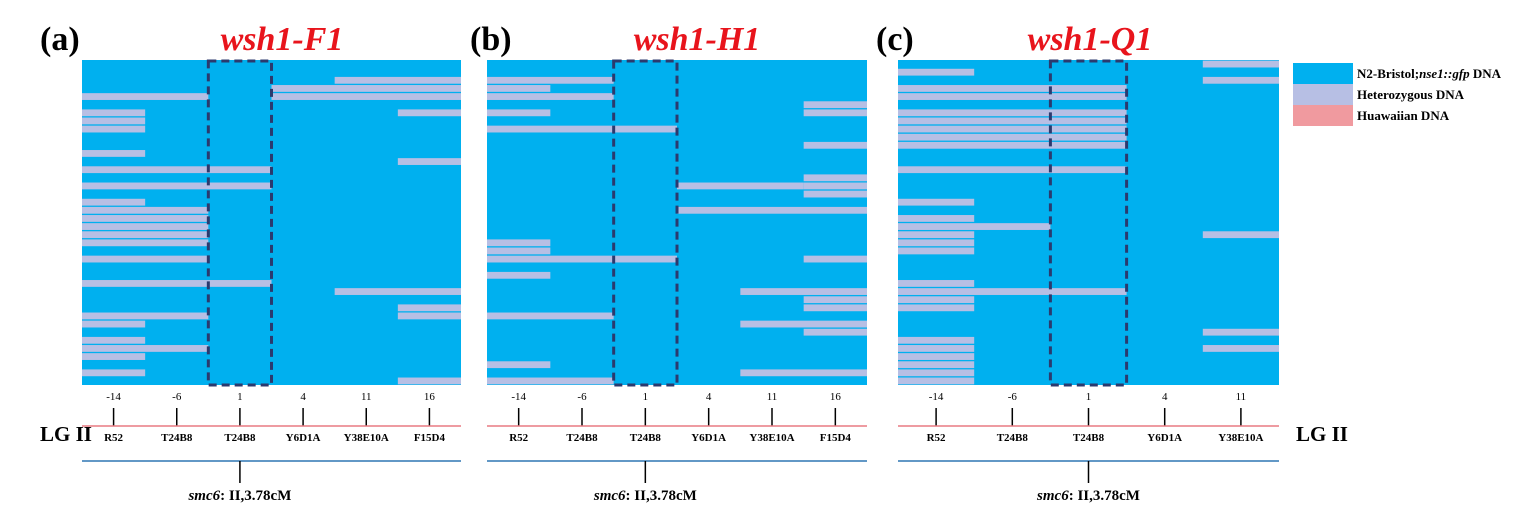 This screenshot has width=1533, height=520. Describe the element at coordinates (1486, 73) in the screenshot. I see `legend-label-suffix: DNA` at that location.